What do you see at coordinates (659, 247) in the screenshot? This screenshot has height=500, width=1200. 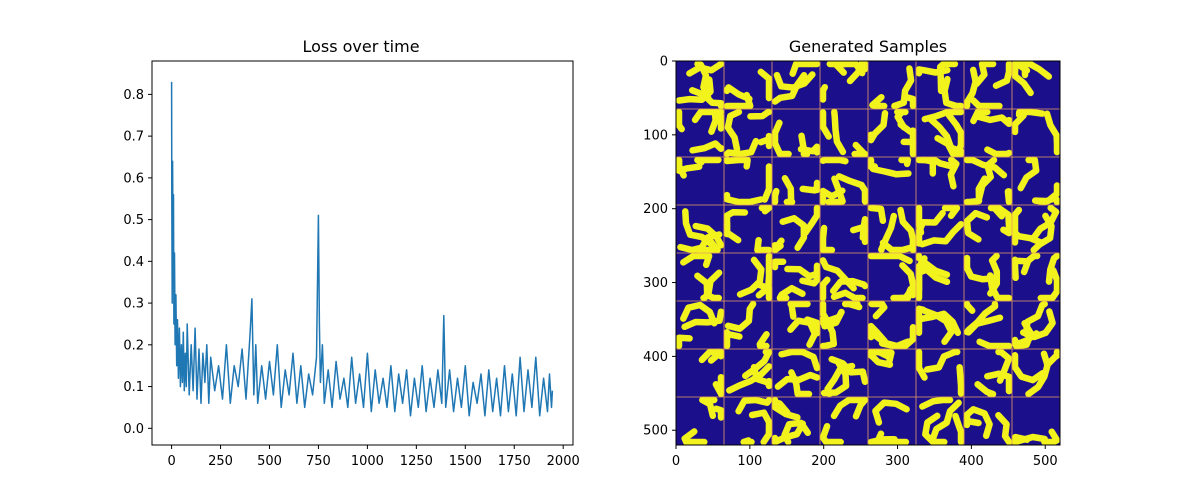 I see `samples-y-axis: 0 100 200 300 400 500` at bounding box center [659, 247].